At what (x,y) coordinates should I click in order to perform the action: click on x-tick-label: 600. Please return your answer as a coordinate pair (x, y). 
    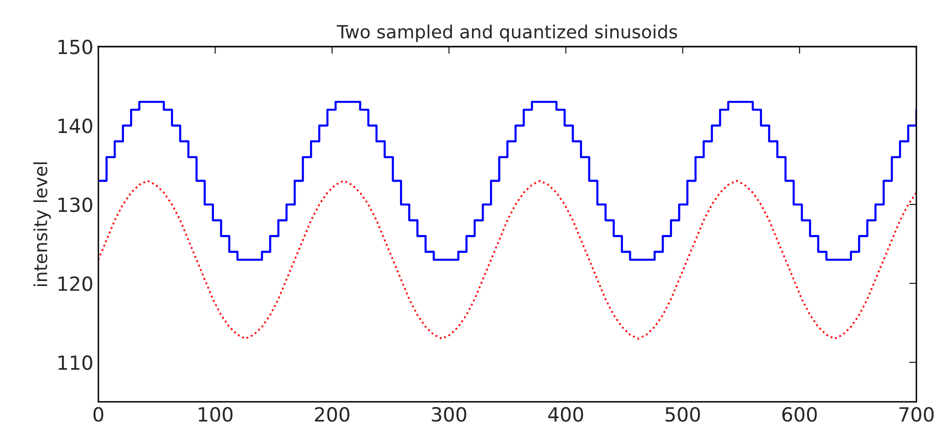
    Looking at the image, I should click on (799, 414).